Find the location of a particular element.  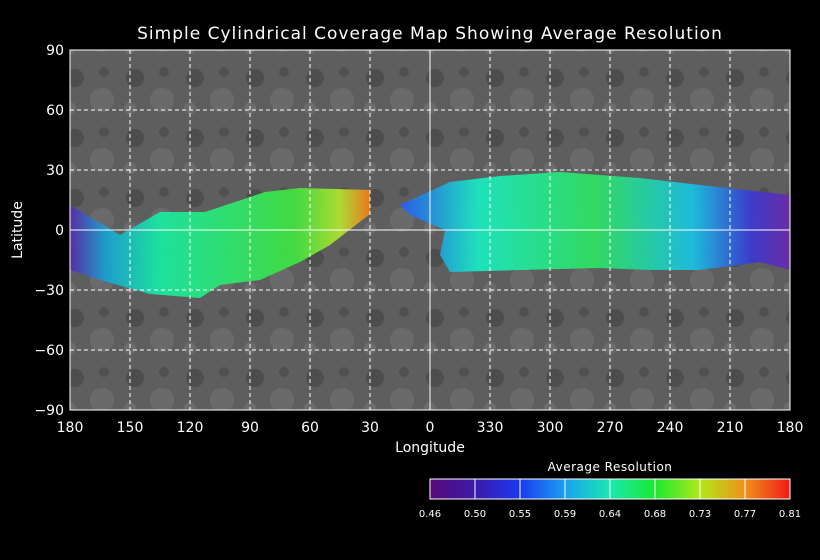

x-tick-label: 270 is located at coordinates (610, 428).